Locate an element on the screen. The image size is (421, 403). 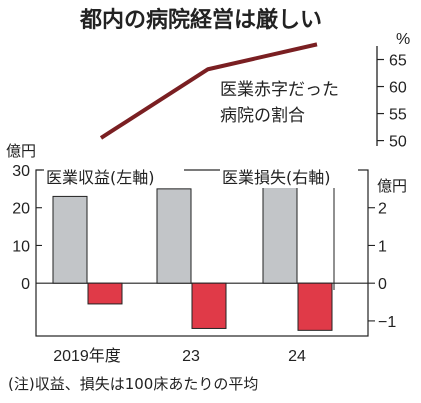
line-ticks: 50 55 60 65 is located at coordinates (392, 102).